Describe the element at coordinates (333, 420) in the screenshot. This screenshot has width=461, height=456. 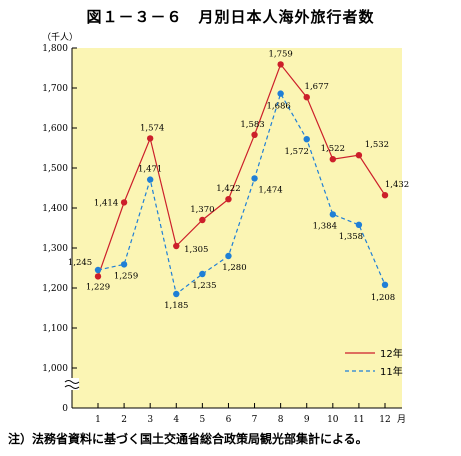
I see `x-tick-label: 10` at that location.